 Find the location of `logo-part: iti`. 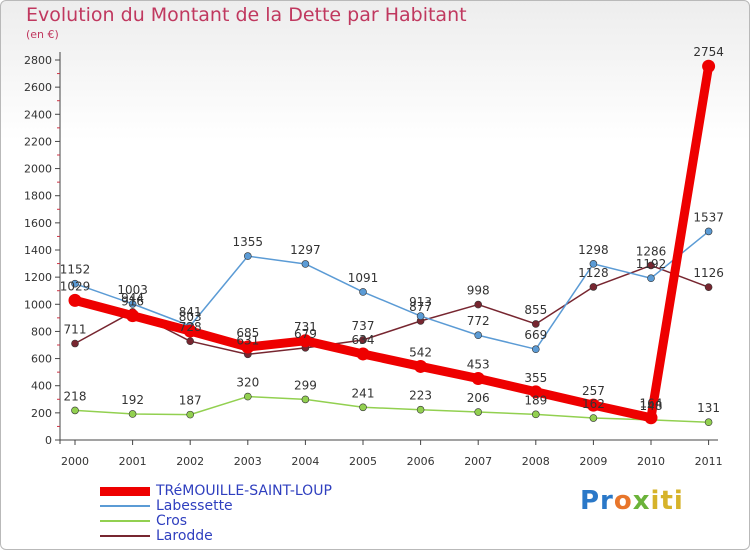

logo-part: iti is located at coordinates (667, 501).